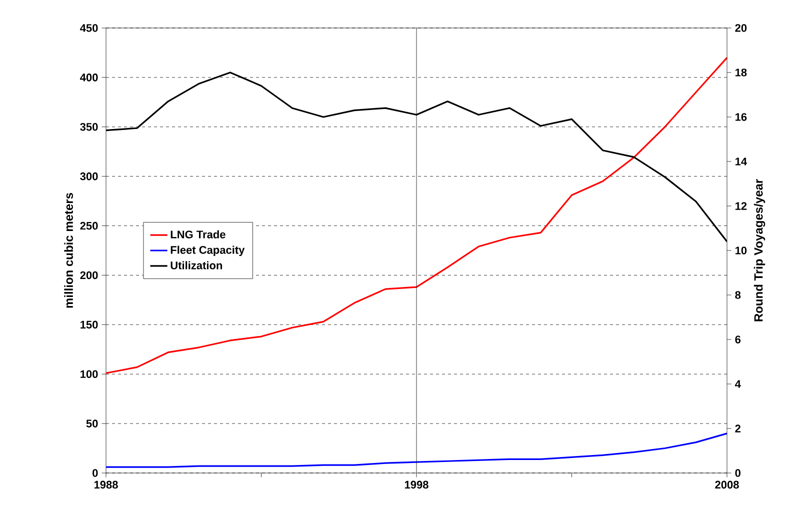 This screenshot has width=805, height=513. What do you see at coordinates (741, 117) in the screenshot?
I see `y2-tick-label: 16` at bounding box center [741, 117].